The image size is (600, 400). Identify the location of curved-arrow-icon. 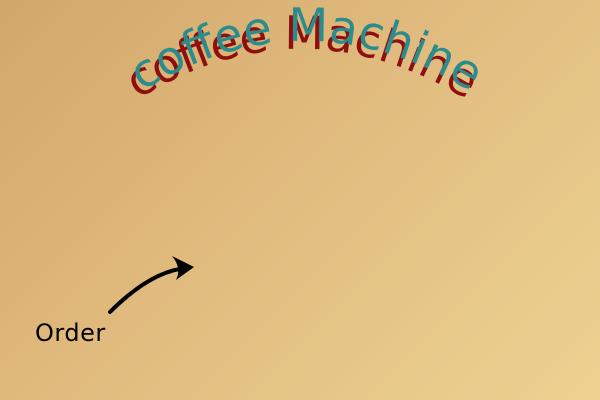
(151, 285).